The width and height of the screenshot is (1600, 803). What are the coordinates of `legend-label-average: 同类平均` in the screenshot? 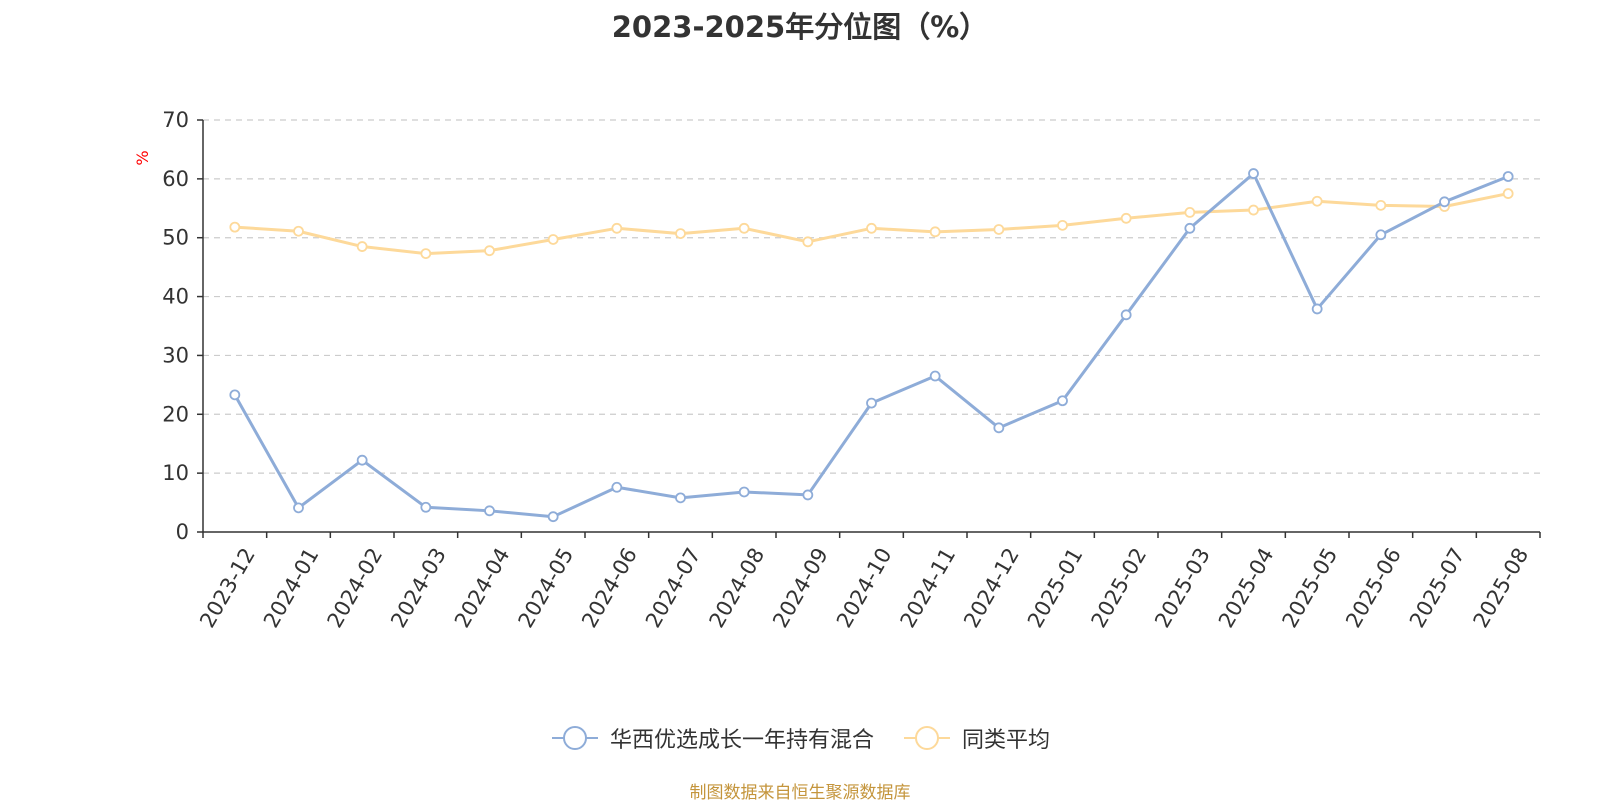 It's located at (1006, 740).